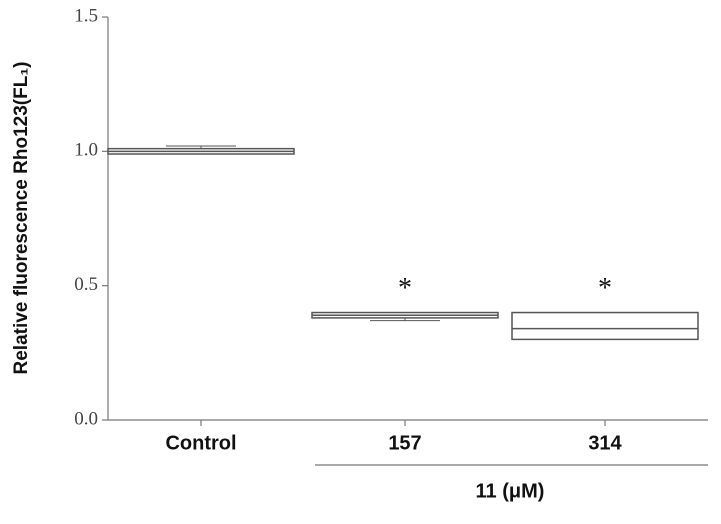 This screenshot has width=721, height=524. What do you see at coordinates (86, 418) in the screenshot?
I see `y-tick-label: 0.0` at bounding box center [86, 418].